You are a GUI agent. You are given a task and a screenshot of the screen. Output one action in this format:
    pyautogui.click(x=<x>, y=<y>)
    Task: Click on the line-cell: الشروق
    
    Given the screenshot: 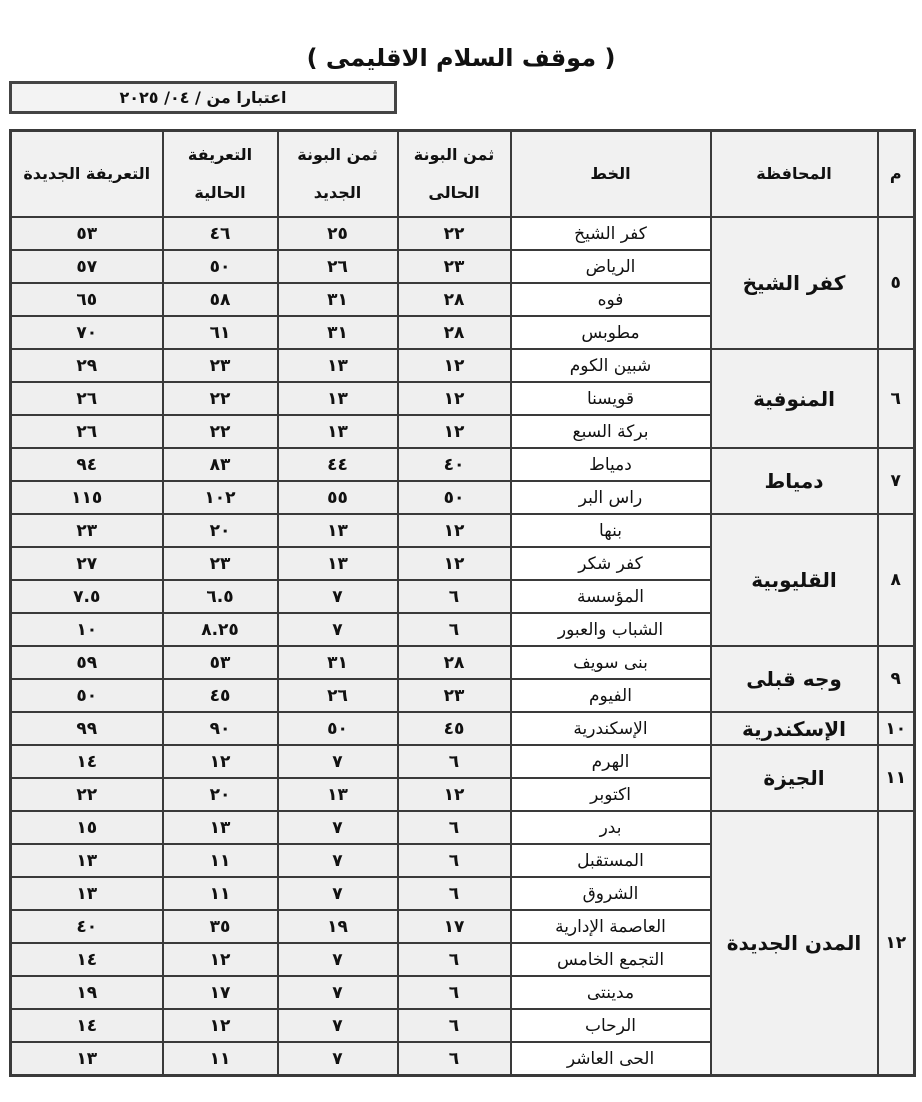 What is the action you would take?
    pyautogui.click(x=610, y=893)
    